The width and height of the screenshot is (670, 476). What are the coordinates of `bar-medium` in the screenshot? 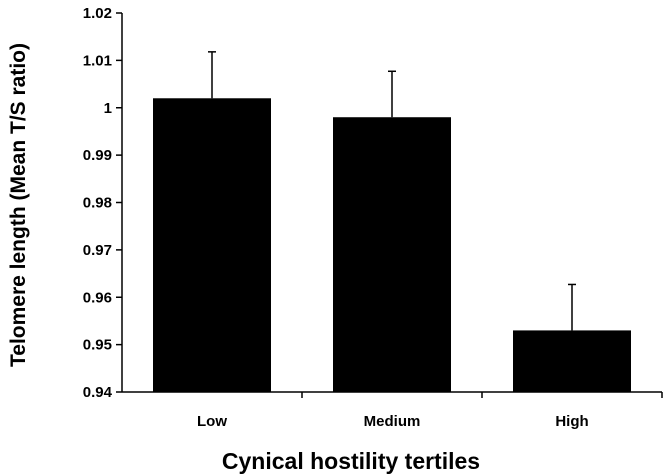 It's located at (392, 254).